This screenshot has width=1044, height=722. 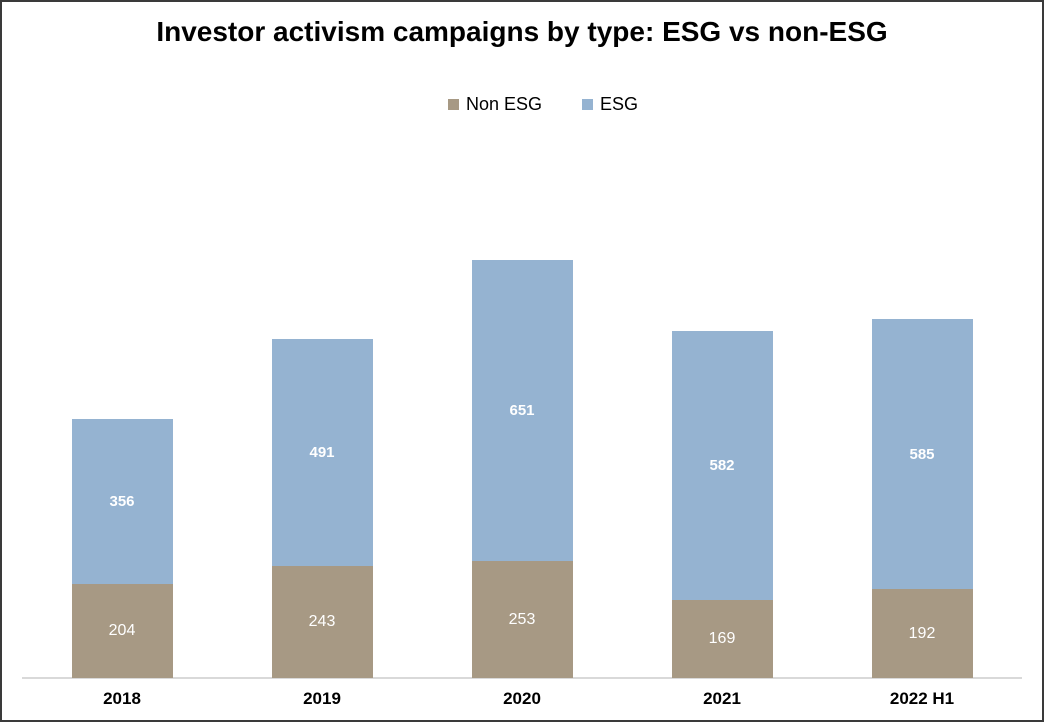 I want to click on value-label-esg-2021: 582, so click(x=722, y=465).